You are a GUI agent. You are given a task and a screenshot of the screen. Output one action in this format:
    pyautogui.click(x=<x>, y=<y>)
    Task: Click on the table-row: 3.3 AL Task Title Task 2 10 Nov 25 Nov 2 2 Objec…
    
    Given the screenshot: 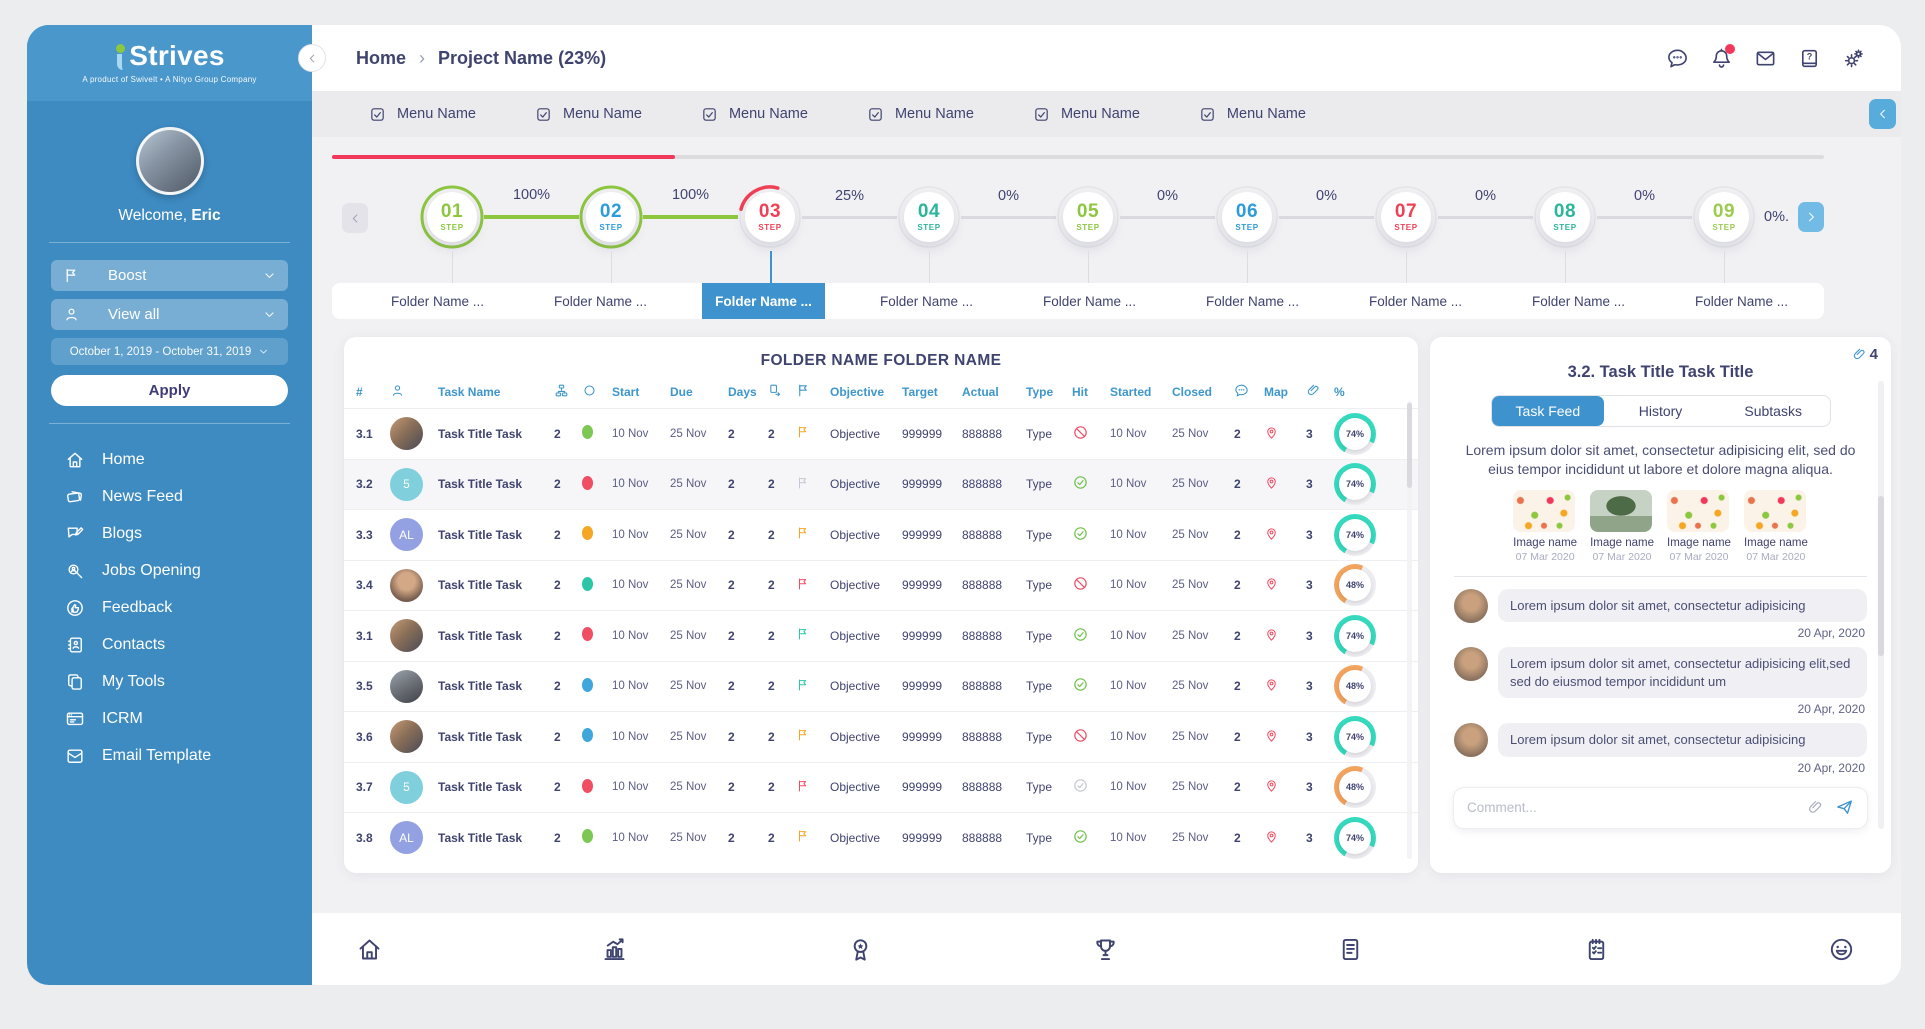 What is the action you would take?
    pyautogui.click(x=881, y=534)
    